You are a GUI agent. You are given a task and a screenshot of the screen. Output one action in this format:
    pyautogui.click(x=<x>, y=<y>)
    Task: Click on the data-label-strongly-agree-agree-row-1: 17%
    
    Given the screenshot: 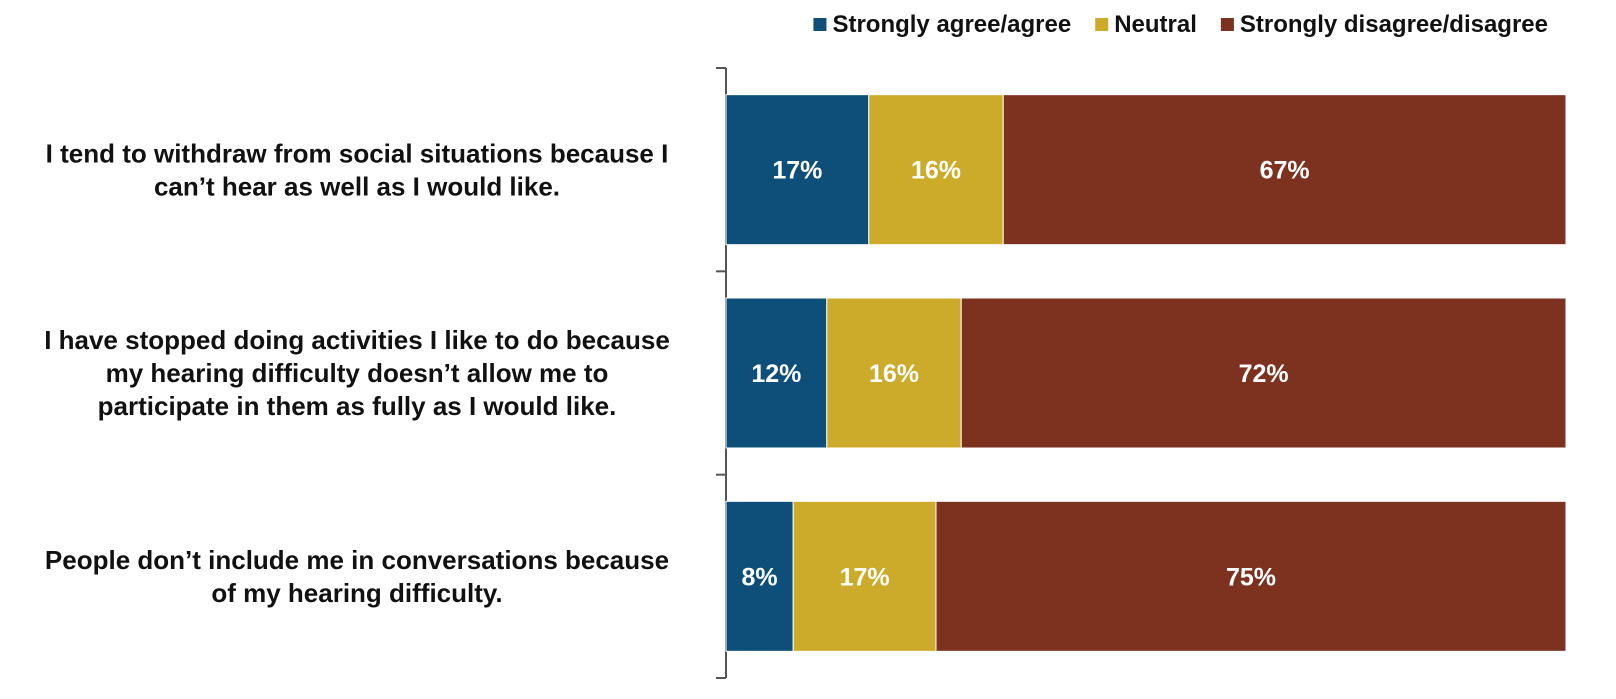 What is the action you would take?
    pyautogui.click(x=797, y=171)
    